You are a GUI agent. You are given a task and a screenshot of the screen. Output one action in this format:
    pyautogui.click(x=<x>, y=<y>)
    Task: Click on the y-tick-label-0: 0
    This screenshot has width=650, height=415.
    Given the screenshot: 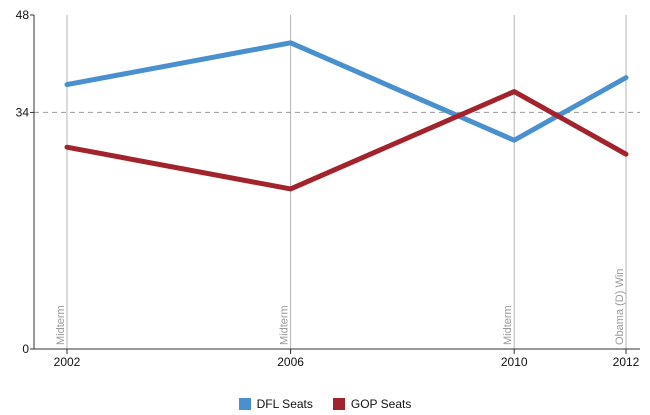 What is the action you would take?
    pyautogui.click(x=25, y=349)
    